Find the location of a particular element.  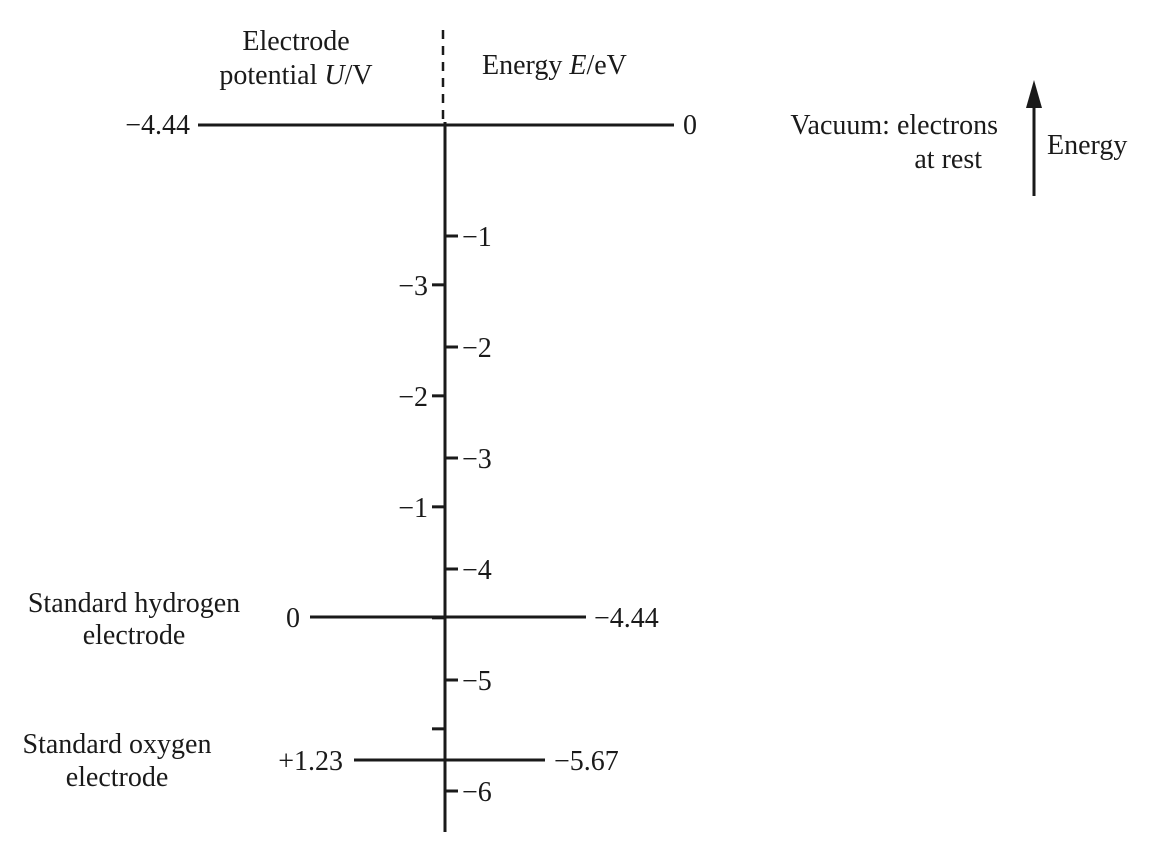

oxygen-name-line1: Standard oxygen is located at coordinates (117, 744).